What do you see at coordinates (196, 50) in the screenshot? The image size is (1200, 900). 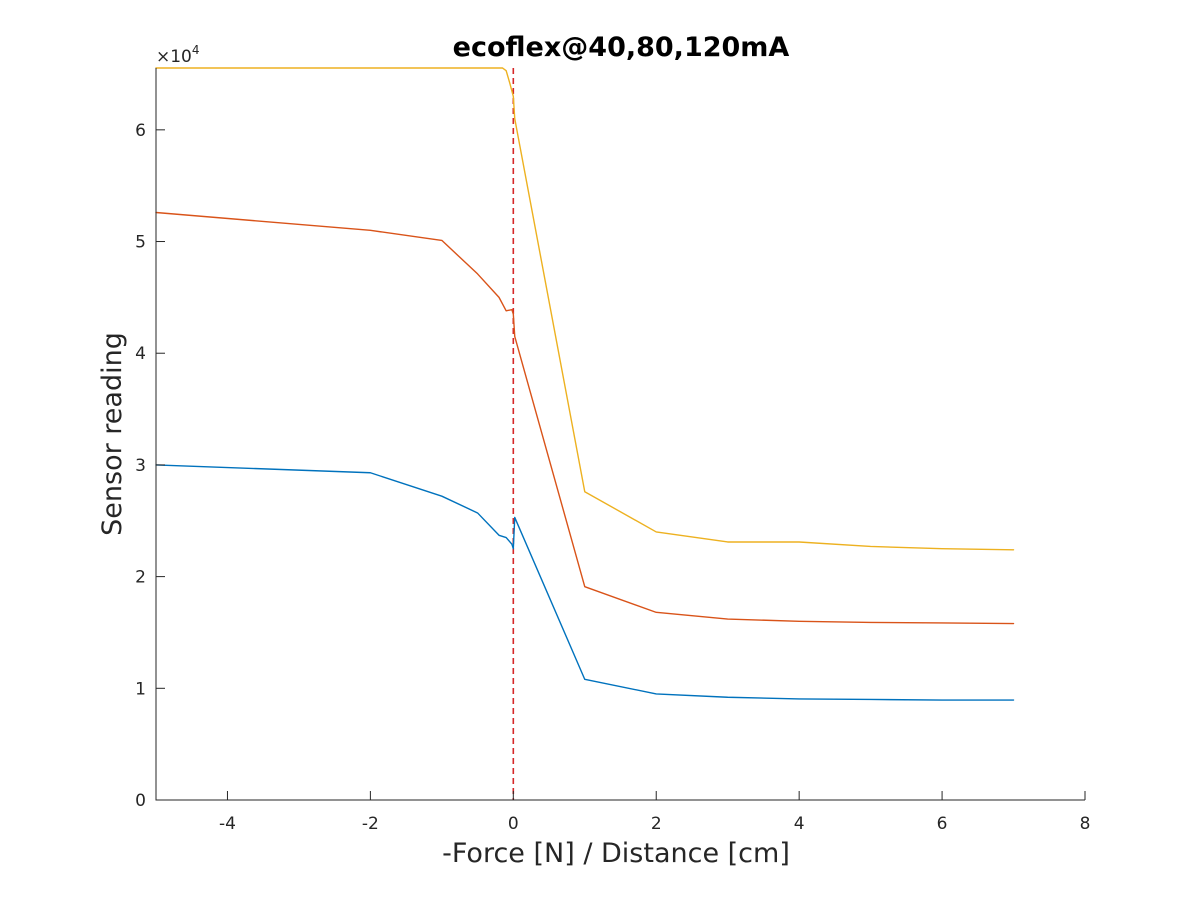 I see `y-exponent-power: 4` at bounding box center [196, 50].